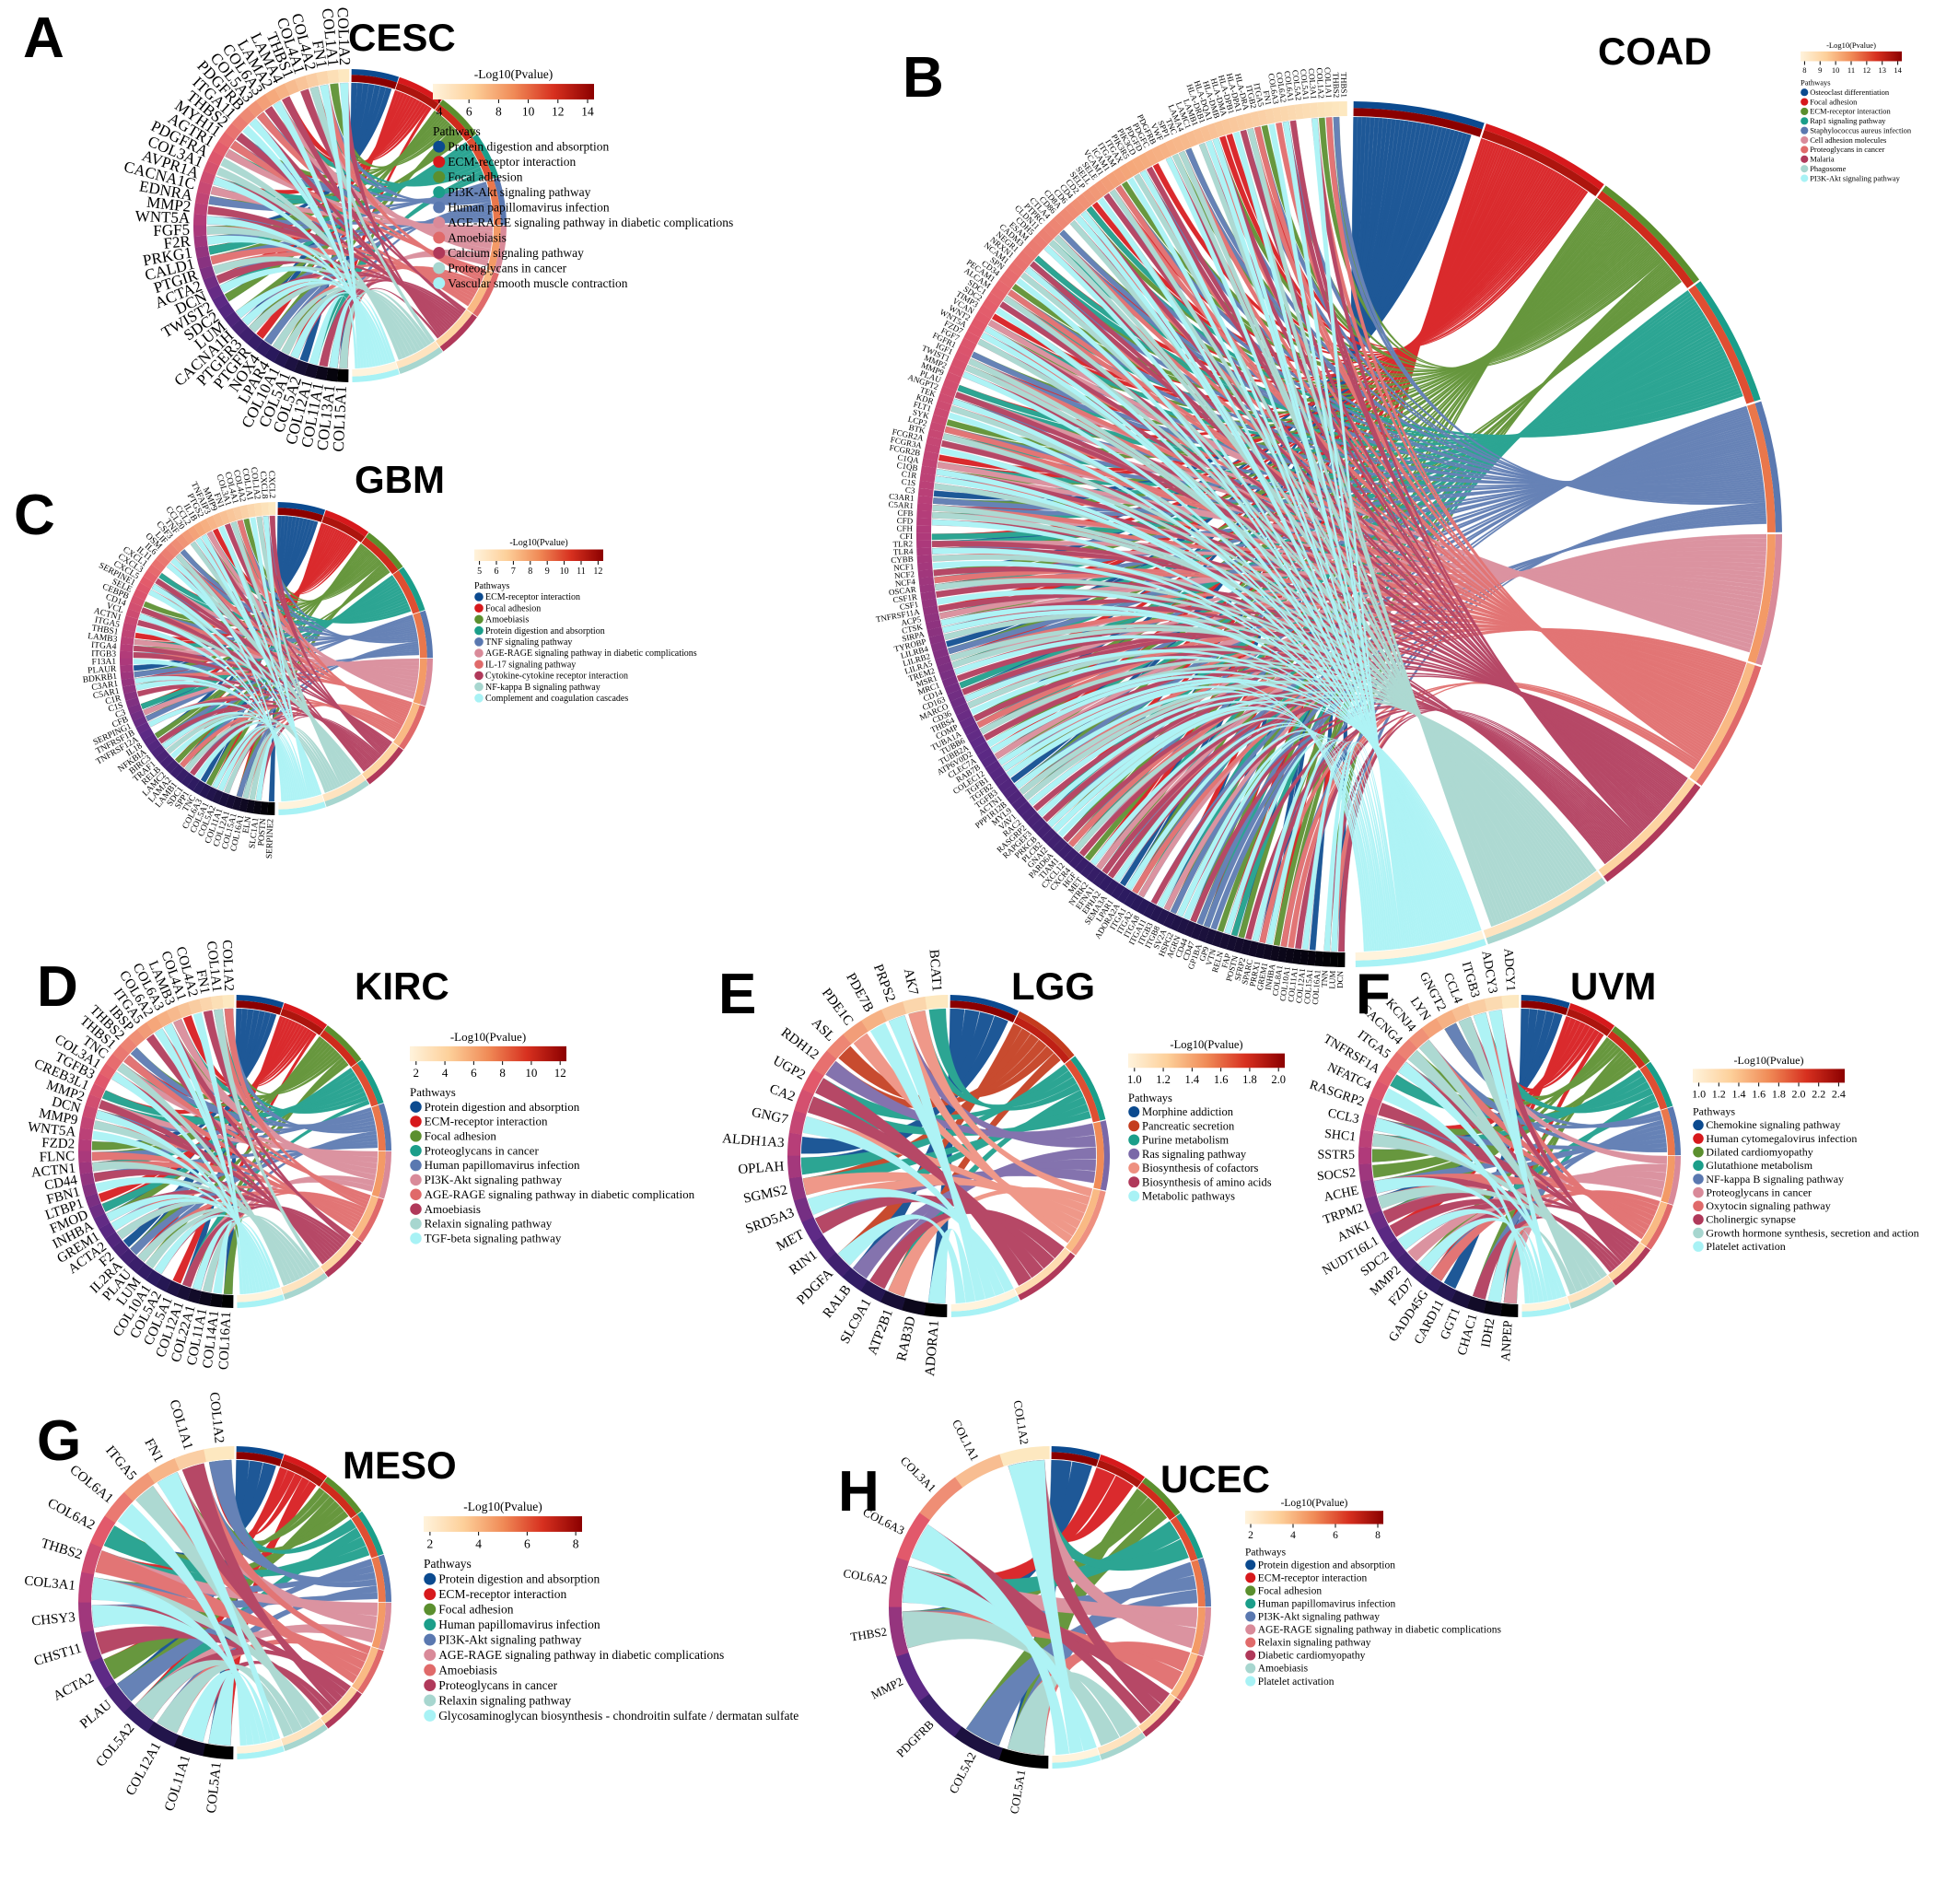 This screenshot has width=1958, height=1904. I want to click on pathway-legend-label: Metabolic pathways, so click(1188, 1196).